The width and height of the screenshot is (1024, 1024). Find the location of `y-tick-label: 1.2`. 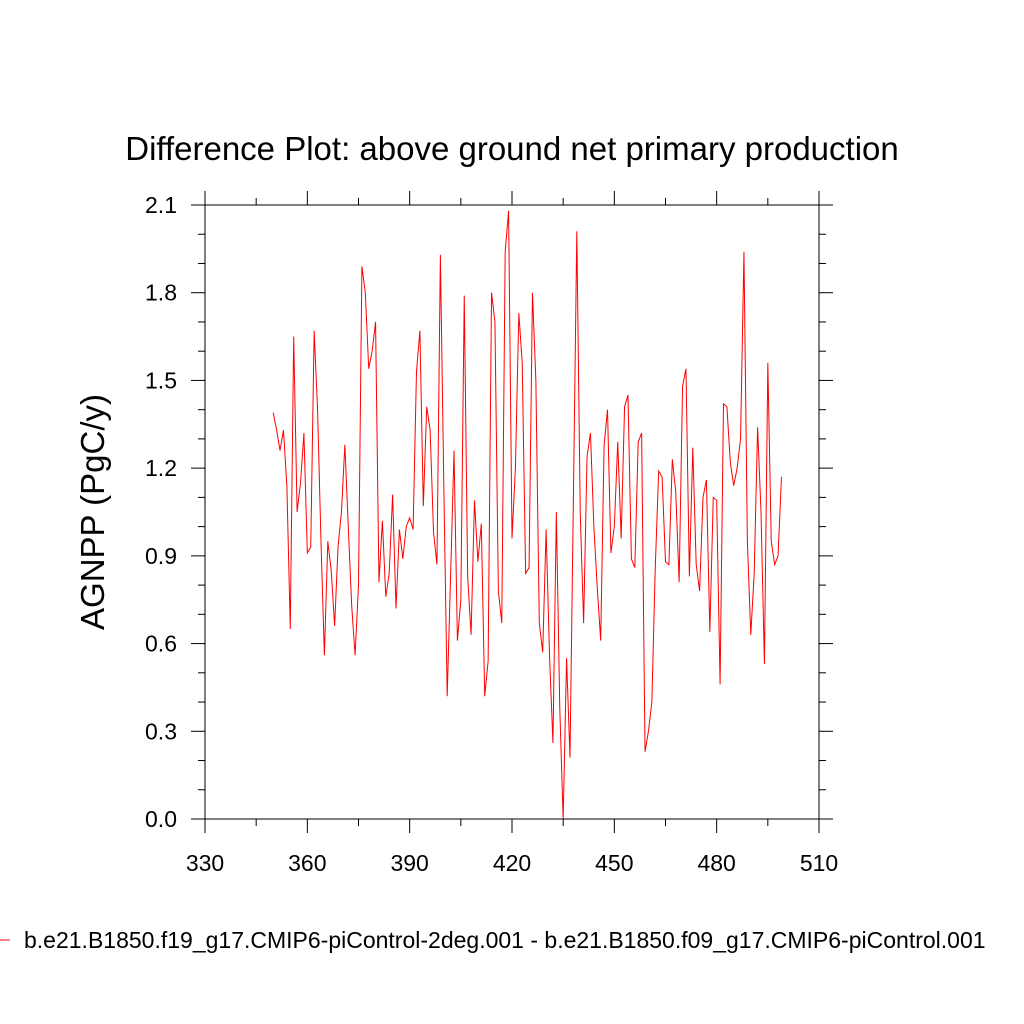

y-tick-label: 1.2 is located at coordinates (161, 468).